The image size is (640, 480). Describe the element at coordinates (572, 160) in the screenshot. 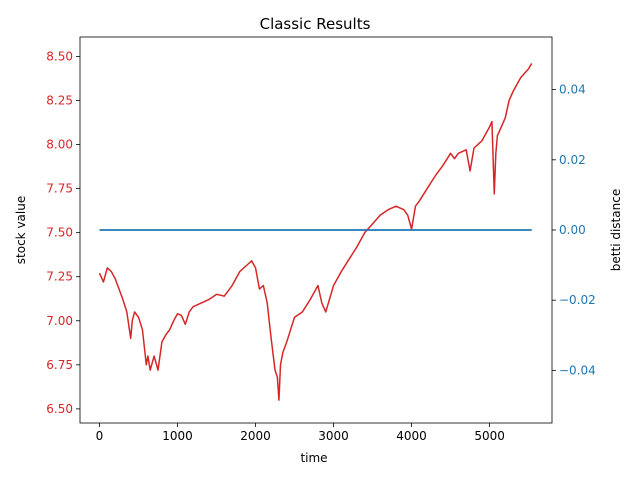

I see `right-y-tick-label: 0.02` at that location.